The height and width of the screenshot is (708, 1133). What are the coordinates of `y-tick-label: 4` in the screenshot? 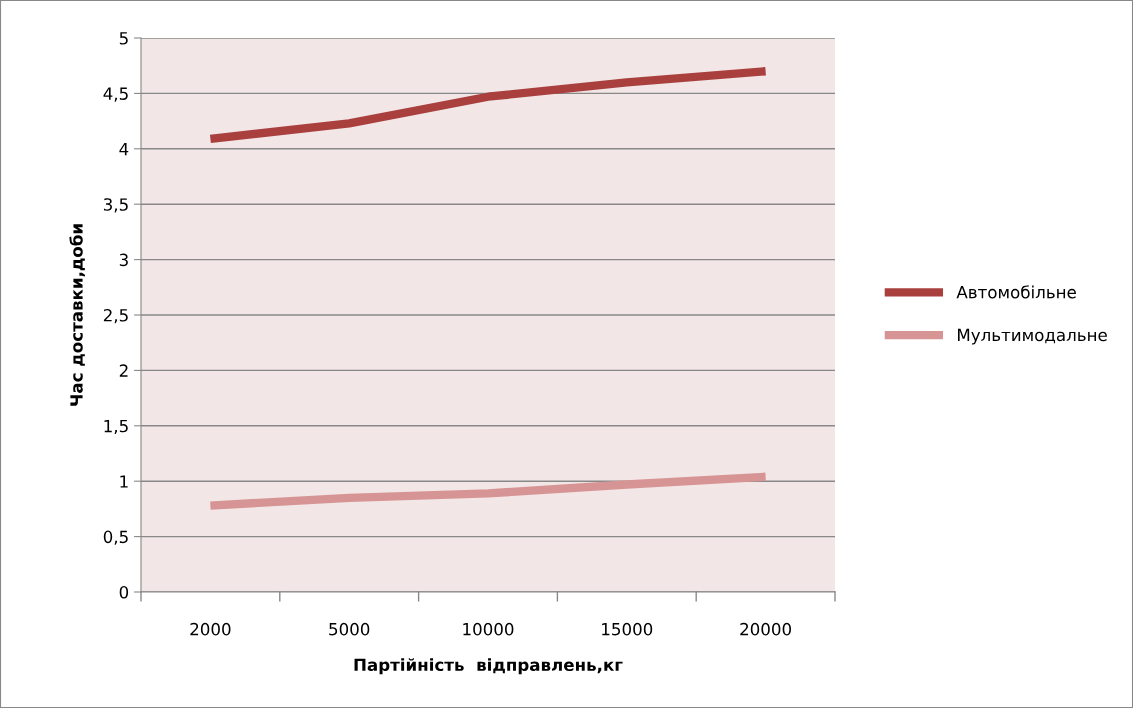 It's located at (124, 149).